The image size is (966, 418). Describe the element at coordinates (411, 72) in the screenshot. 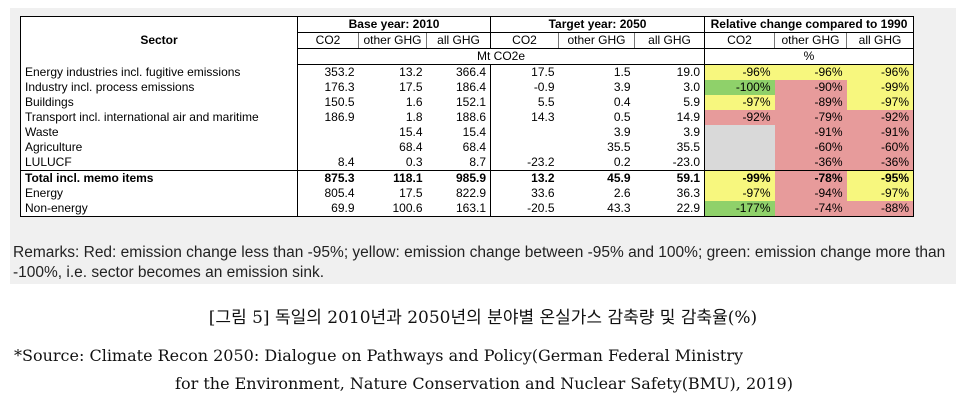

I see `base-other-ghg-cell: 13.2` at that location.